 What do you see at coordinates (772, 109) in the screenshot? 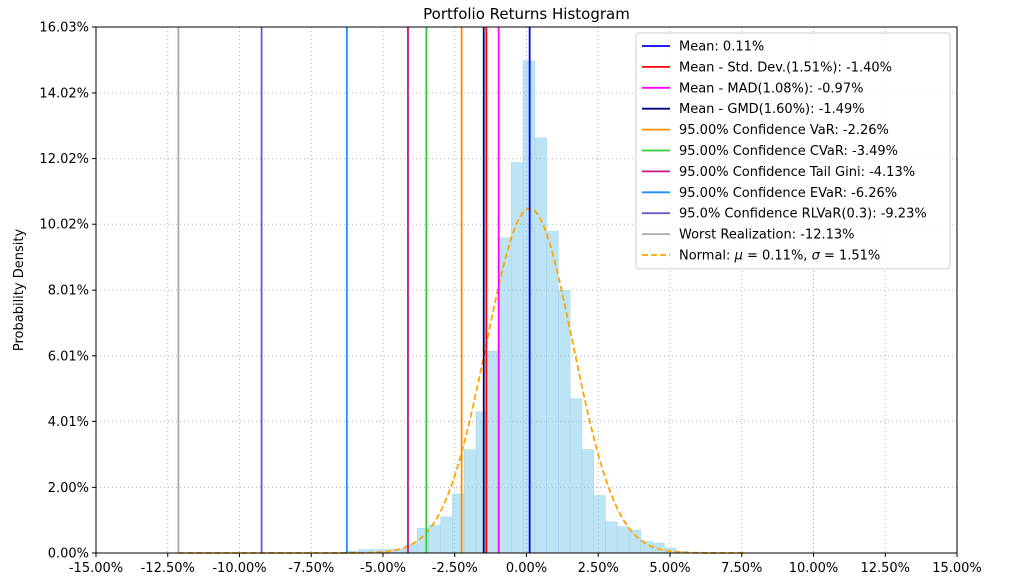
I see `legend-entry-label: Mean - GMD(1.60%): -1.49%` at bounding box center [772, 109].